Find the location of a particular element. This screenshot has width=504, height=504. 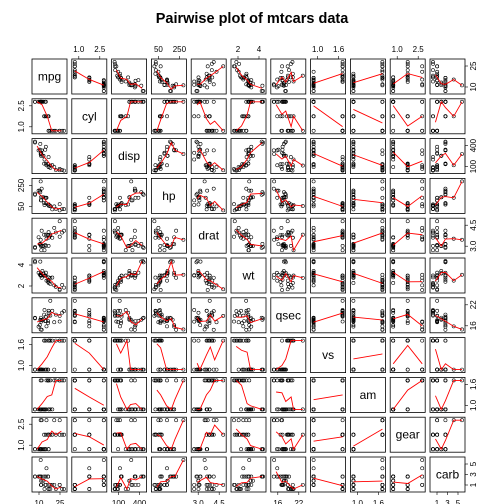

panel-cyl-vs-drat is located at coordinates (208, 116).